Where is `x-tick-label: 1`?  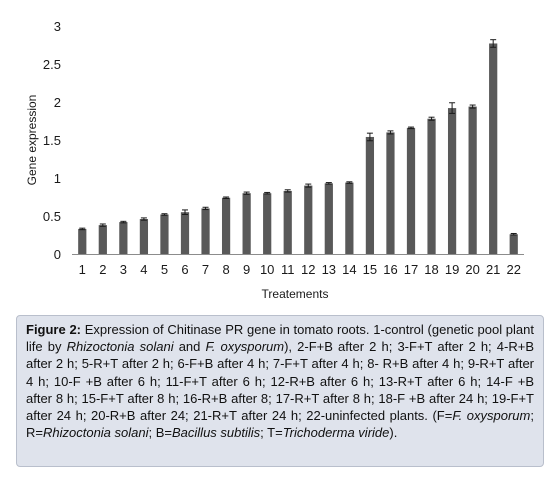
x-tick-label: 1 is located at coordinates (82, 269).